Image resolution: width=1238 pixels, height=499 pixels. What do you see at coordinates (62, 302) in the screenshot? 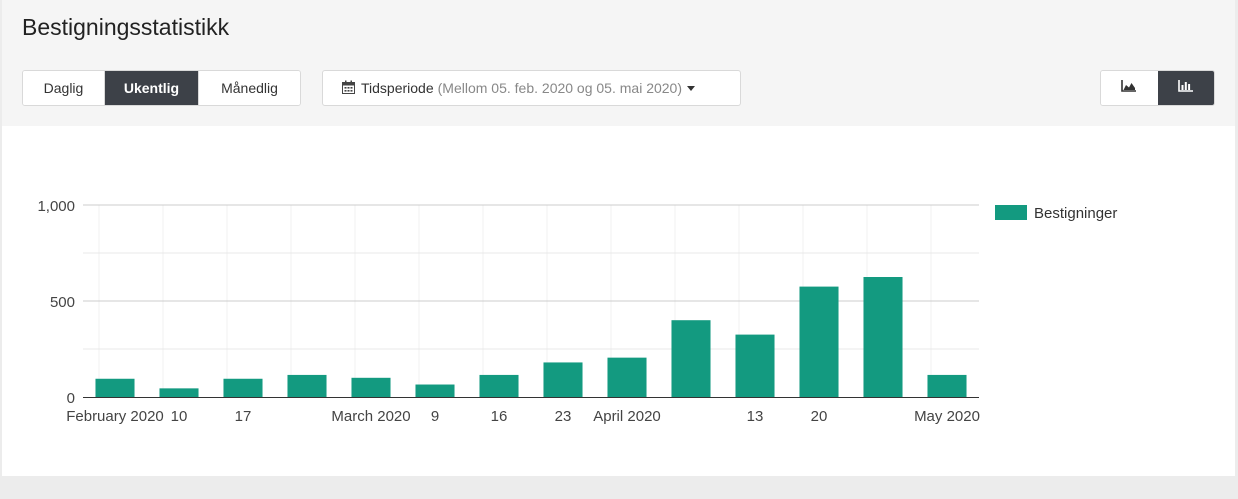
I see `y-tick-label: 500` at bounding box center [62, 302].